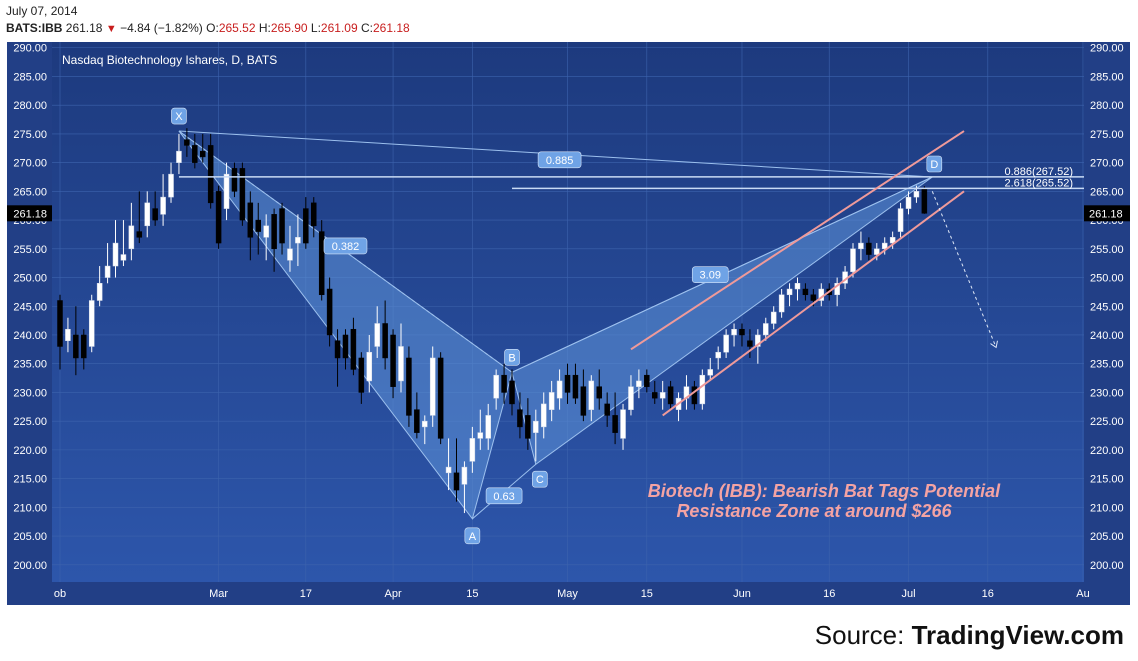 The image size is (1138, 661). I want to click on y-tick-label-right: 275.00, so click(1107, 135).